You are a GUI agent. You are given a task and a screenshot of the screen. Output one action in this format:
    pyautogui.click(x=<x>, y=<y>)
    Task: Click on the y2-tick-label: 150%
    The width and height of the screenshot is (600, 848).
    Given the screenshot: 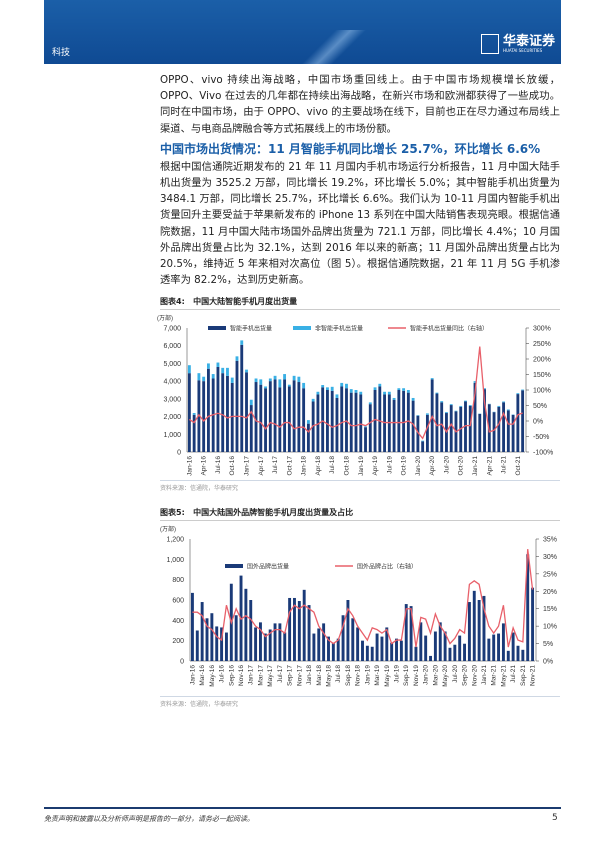 What is the action you would take?
    pyautogui.click(x=542, y=375)
    